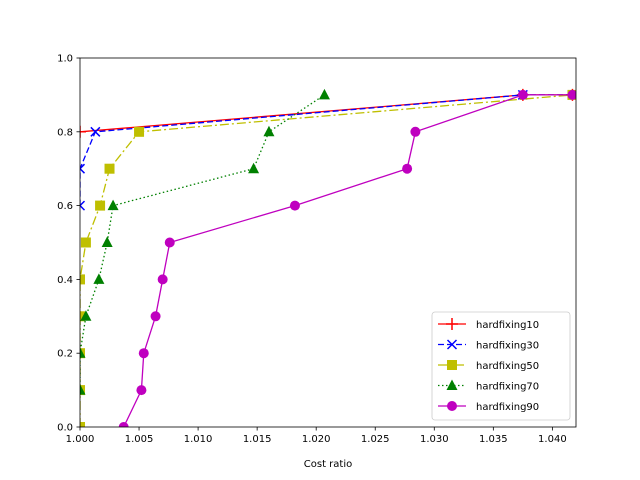 Image resolution: width=640 pixels, height=480 pixels. Describe the element at coordinates (80, 439) in the screenshot. I see `x-tick-label: 1.000` at that location.